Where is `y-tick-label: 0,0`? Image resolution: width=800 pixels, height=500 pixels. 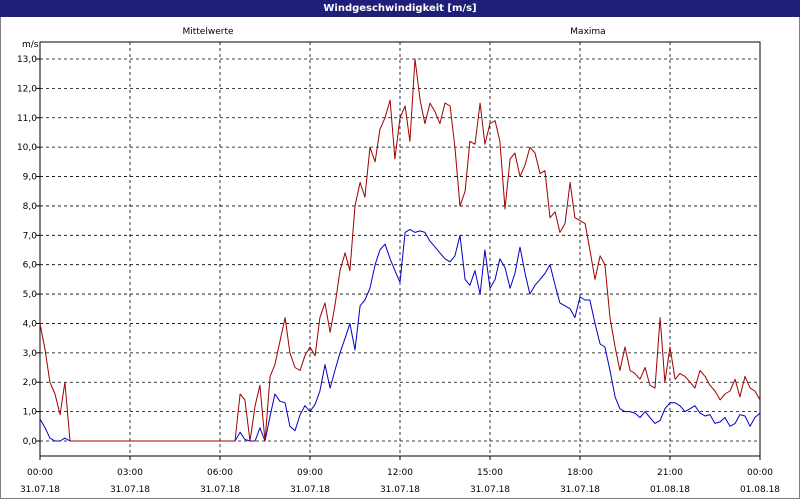 y-tick-label: 0,0 is located at coordinates (30, 442).